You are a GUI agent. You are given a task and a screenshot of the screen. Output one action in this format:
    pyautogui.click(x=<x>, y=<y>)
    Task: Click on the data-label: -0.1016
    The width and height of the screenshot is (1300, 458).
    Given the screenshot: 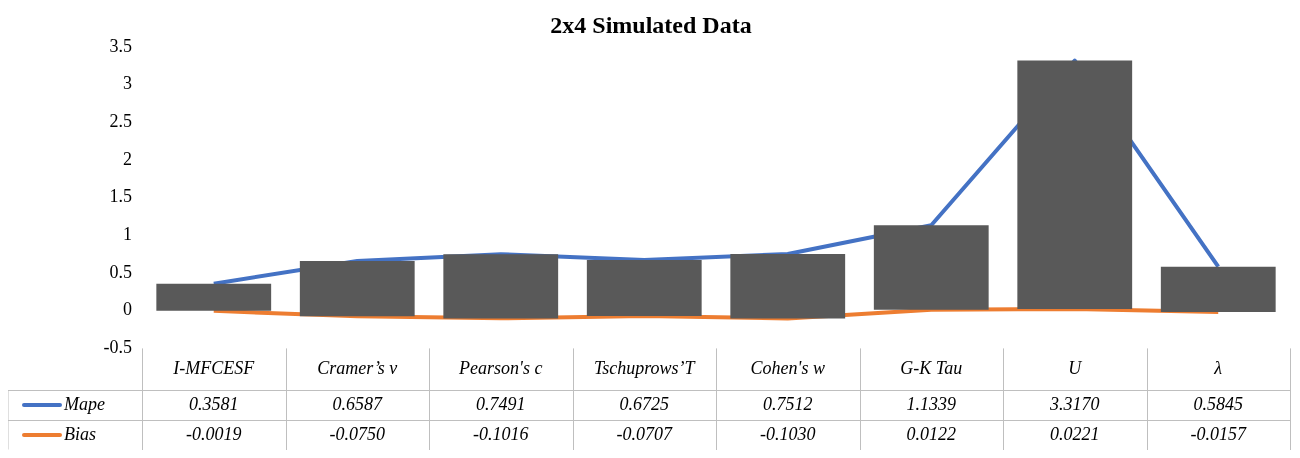 What is the action you would take?
    pyautogui.click(x=501, y=433)
    